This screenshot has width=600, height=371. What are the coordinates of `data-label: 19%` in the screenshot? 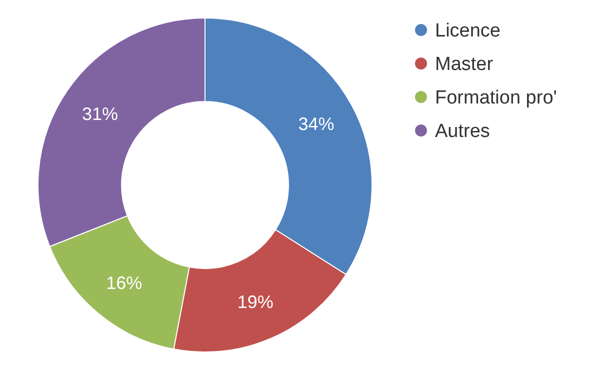 It's located at (255, 302).